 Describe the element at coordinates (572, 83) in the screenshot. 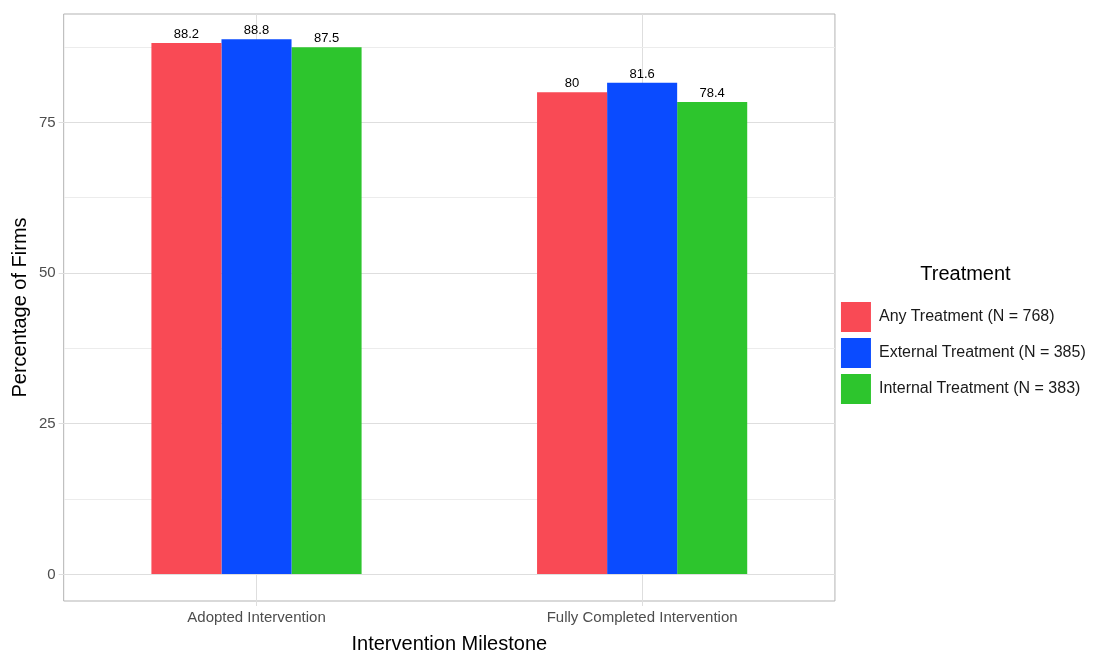

I see `data-label: 80` at that location.